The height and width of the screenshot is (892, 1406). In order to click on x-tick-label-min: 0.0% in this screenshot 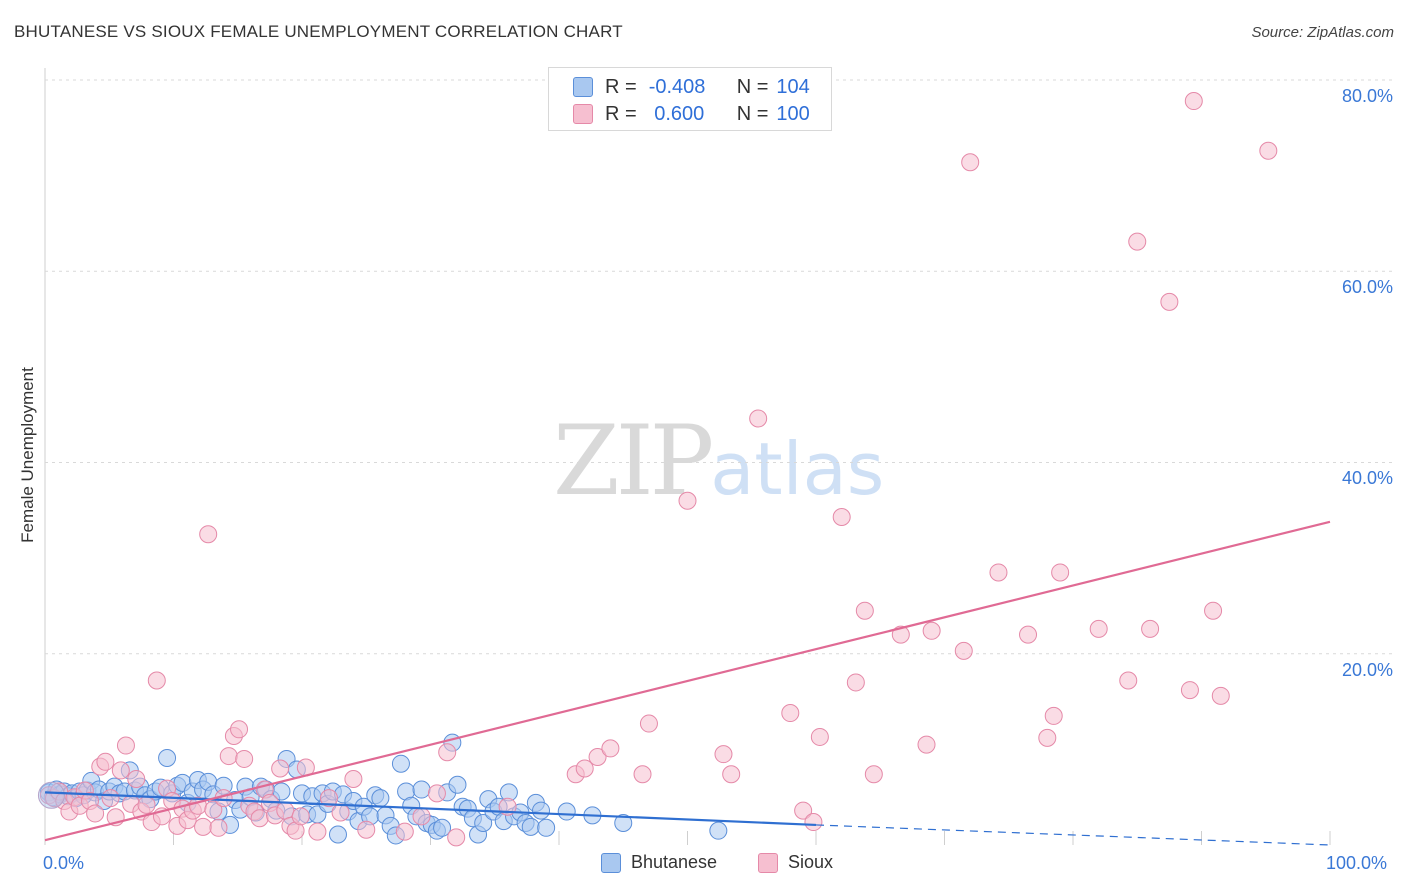, I will do `click(64, 863)`.